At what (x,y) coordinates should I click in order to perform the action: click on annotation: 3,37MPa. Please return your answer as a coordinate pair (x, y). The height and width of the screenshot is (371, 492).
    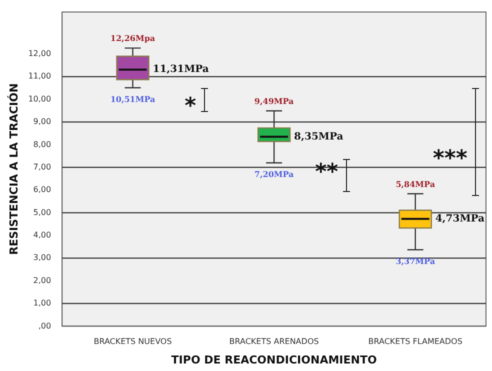
    Looking at the image, I should click on (416, 261).